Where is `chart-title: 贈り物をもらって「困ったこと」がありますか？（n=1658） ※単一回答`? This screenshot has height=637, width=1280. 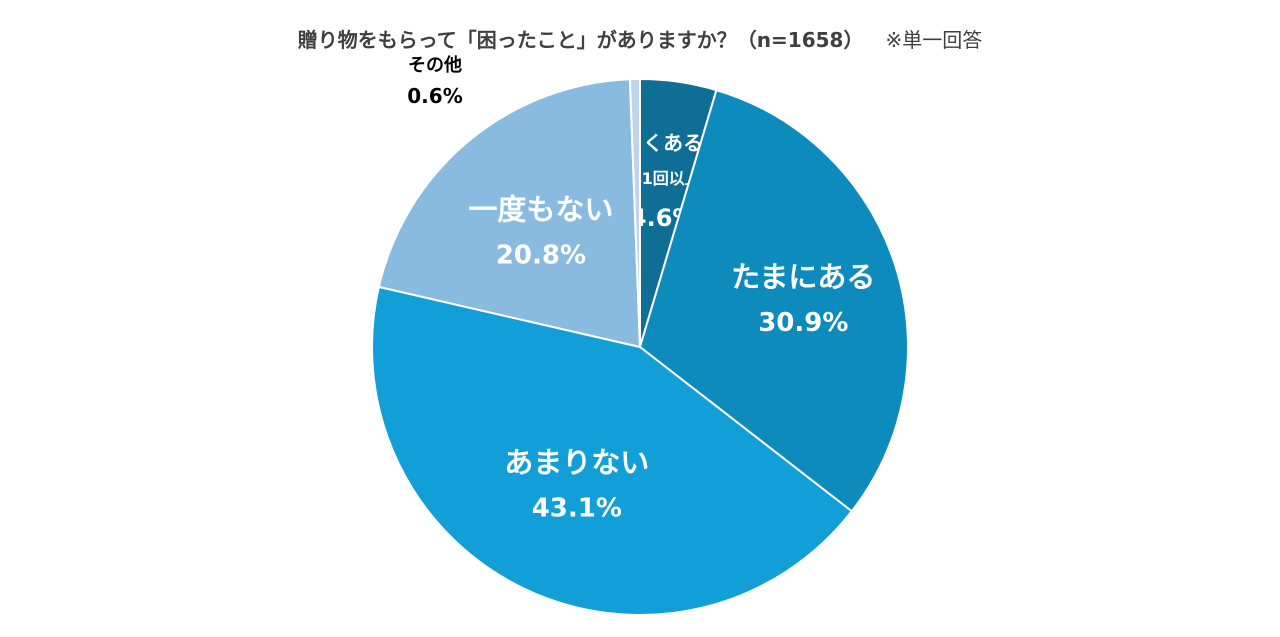 chart-title: 贈り物をもらって「困ったこと」がありますか？（n=1658） ※単一回答 is located at coordinates (640, 38).